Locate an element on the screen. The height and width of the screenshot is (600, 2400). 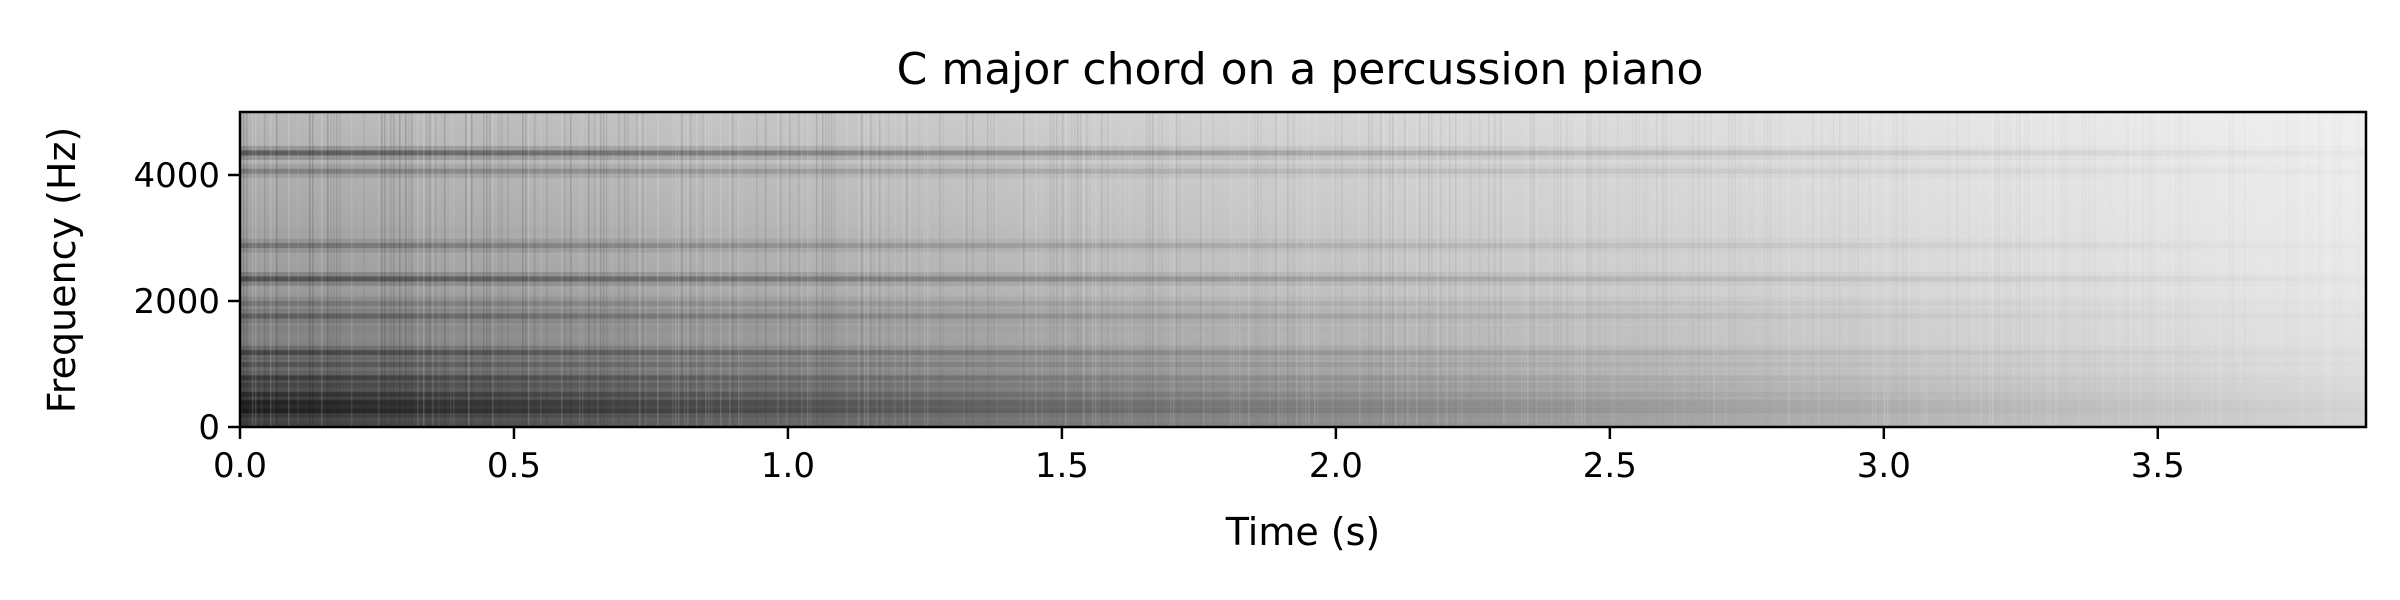
x-axis-label: Time (s) is located at coordinates (1303, 532).